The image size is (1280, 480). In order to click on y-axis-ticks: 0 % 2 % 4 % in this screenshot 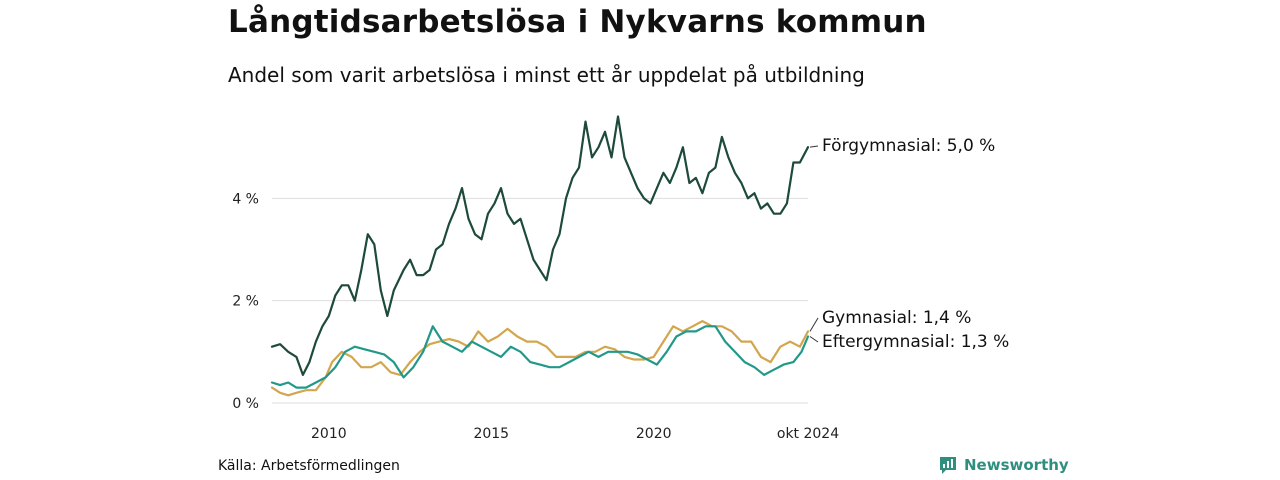, I will do `click(245, 301)`.